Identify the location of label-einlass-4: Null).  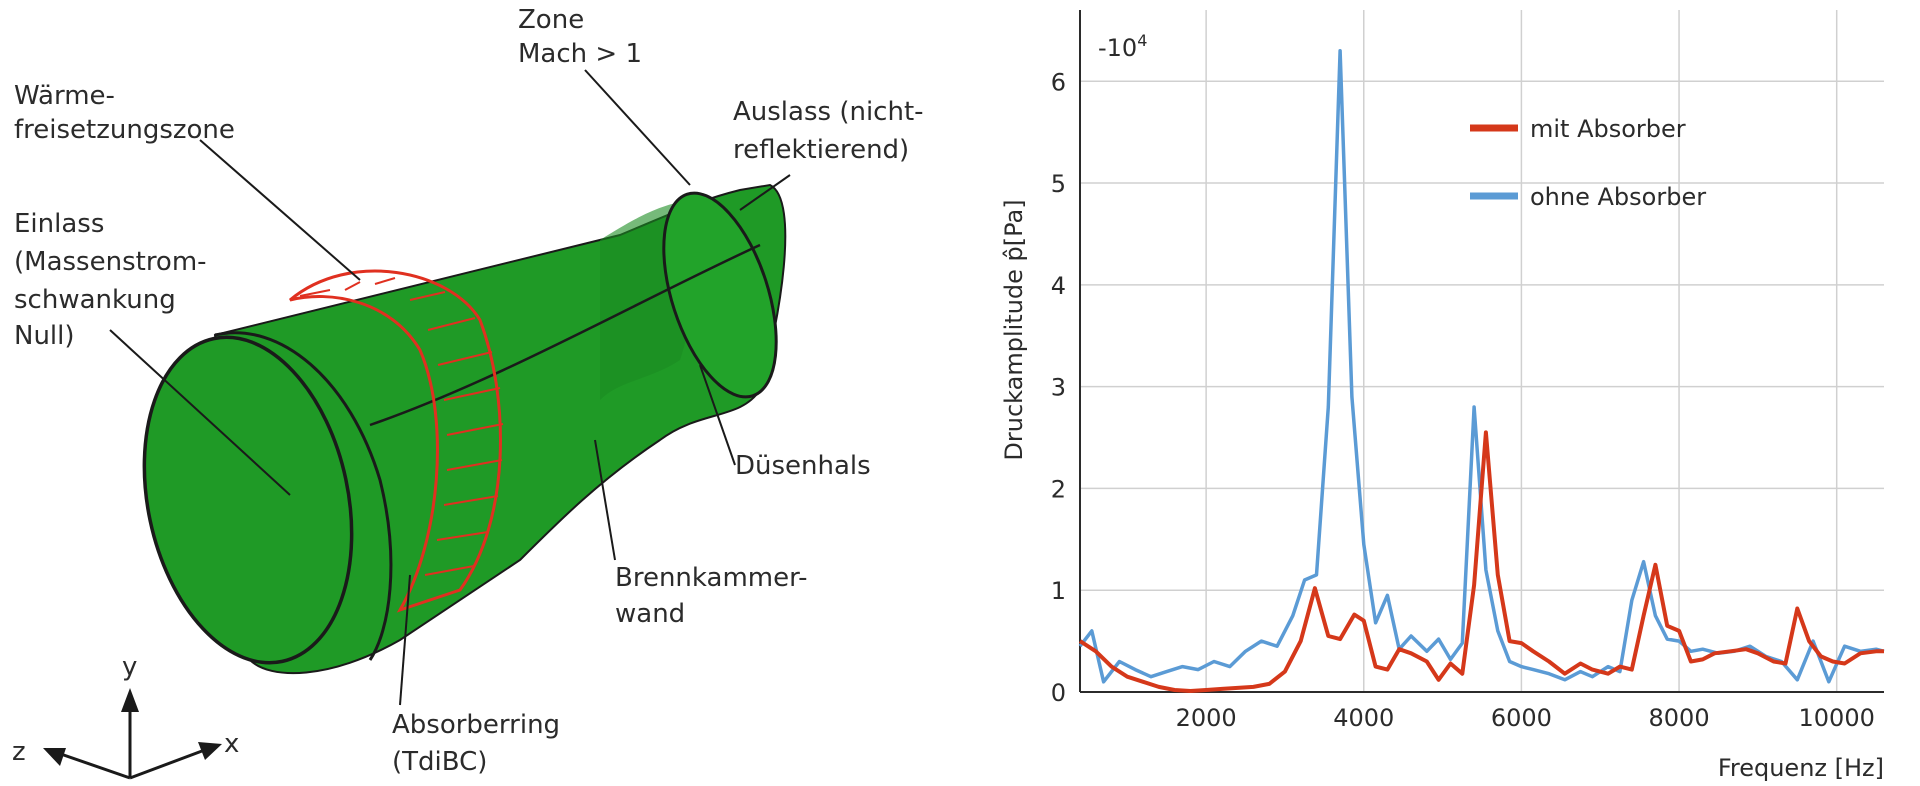
(44, 336).